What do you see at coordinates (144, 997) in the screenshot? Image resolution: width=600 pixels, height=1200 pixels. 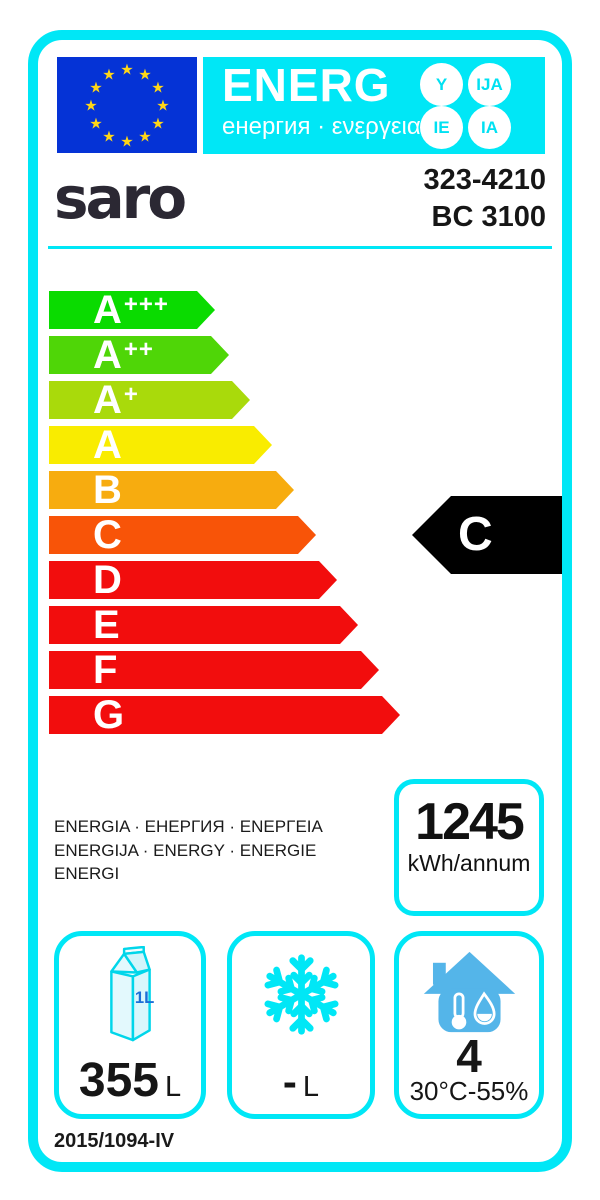 I see `carton-volume-label: 1L` at bounding box center [144, 997].